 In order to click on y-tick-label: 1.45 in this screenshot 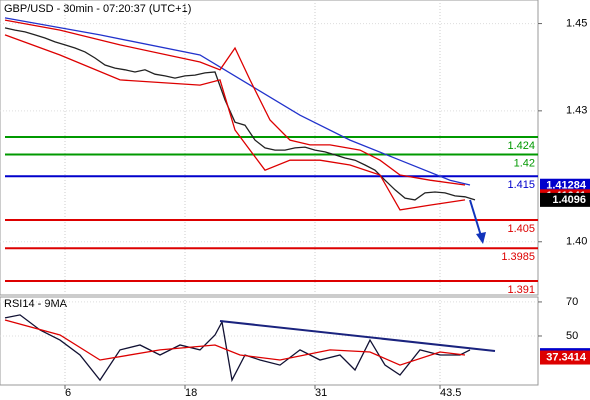, I will do `click(576, 23)`.